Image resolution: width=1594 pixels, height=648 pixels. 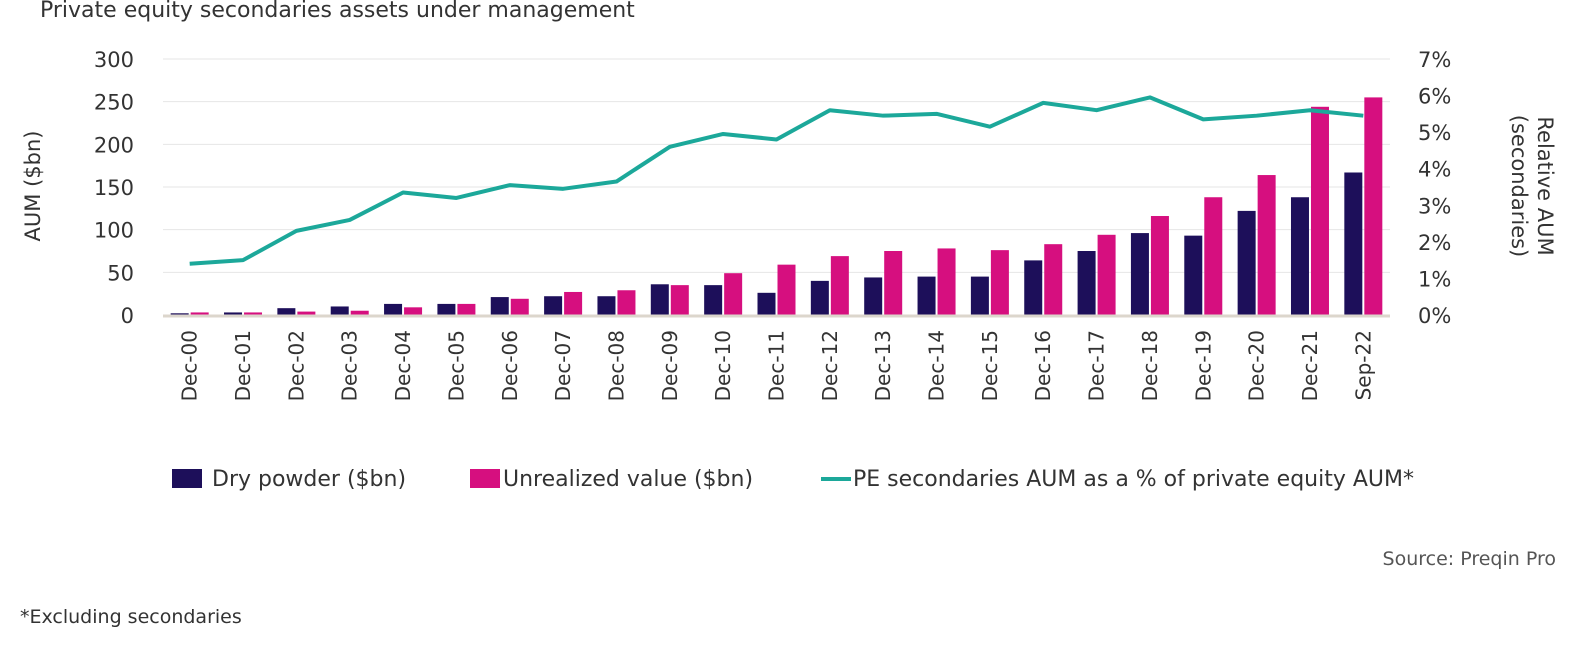 I want to click on y2-axis-label-line1: Relative AUM, so click(x=1545, y=185).